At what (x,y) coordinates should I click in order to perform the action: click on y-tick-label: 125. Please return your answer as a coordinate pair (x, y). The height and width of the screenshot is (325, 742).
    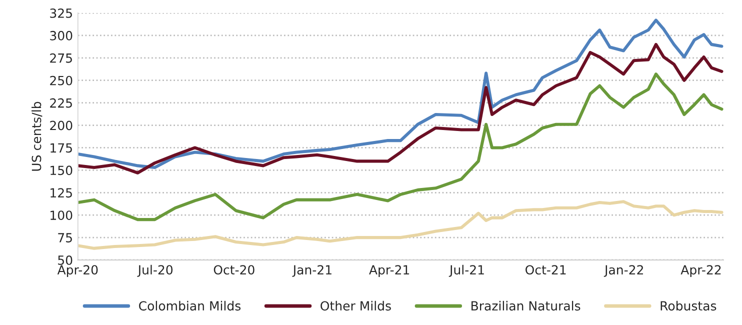
    Looking at the image, I should click on (61, 193).